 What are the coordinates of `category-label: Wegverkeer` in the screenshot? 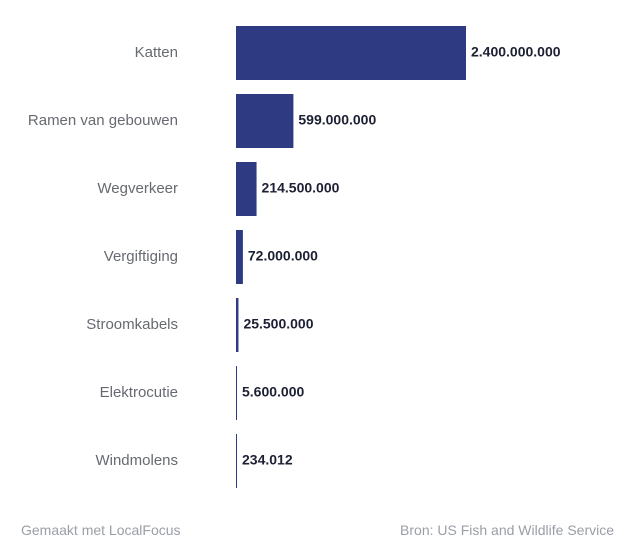 It's located at (137, 188).